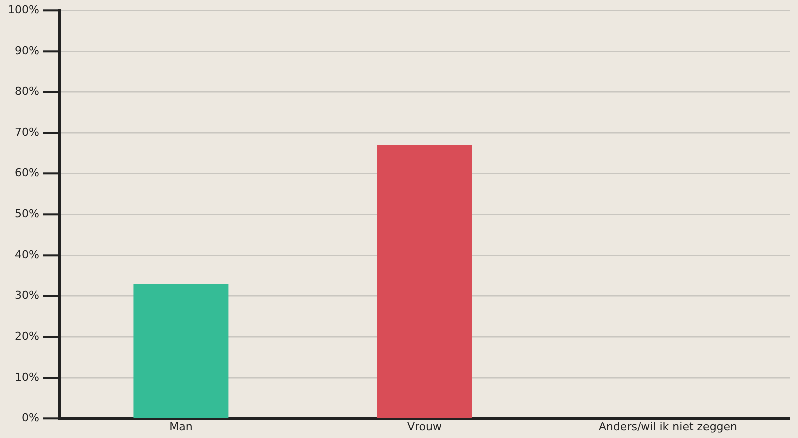  Describe the element at coordinates (27, 214) in the screenshot. I see `y-tick-label: 50%` at that location.